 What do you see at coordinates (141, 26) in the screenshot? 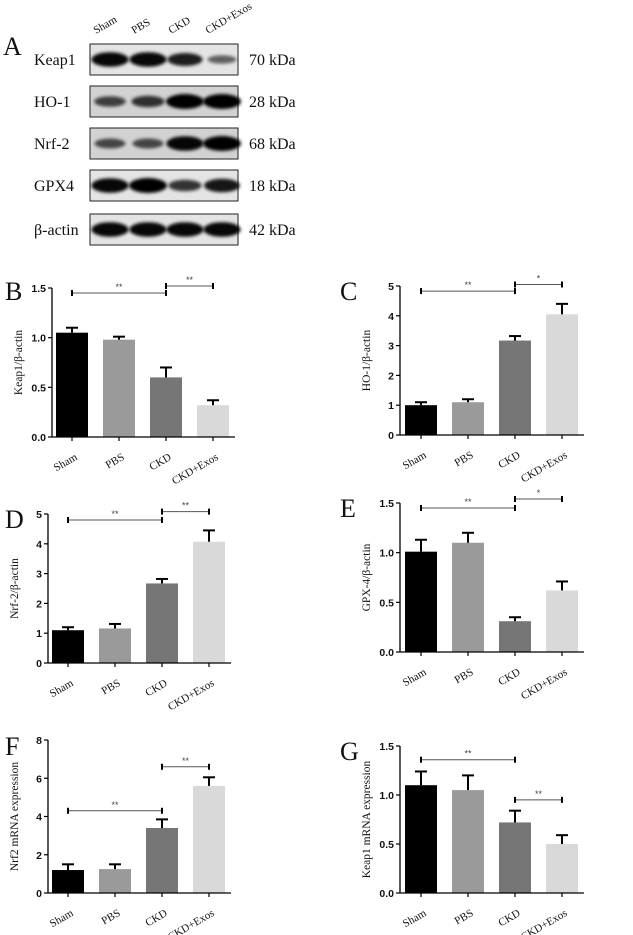
I see `lane-label: PBS` at bounding box center [141, 26].